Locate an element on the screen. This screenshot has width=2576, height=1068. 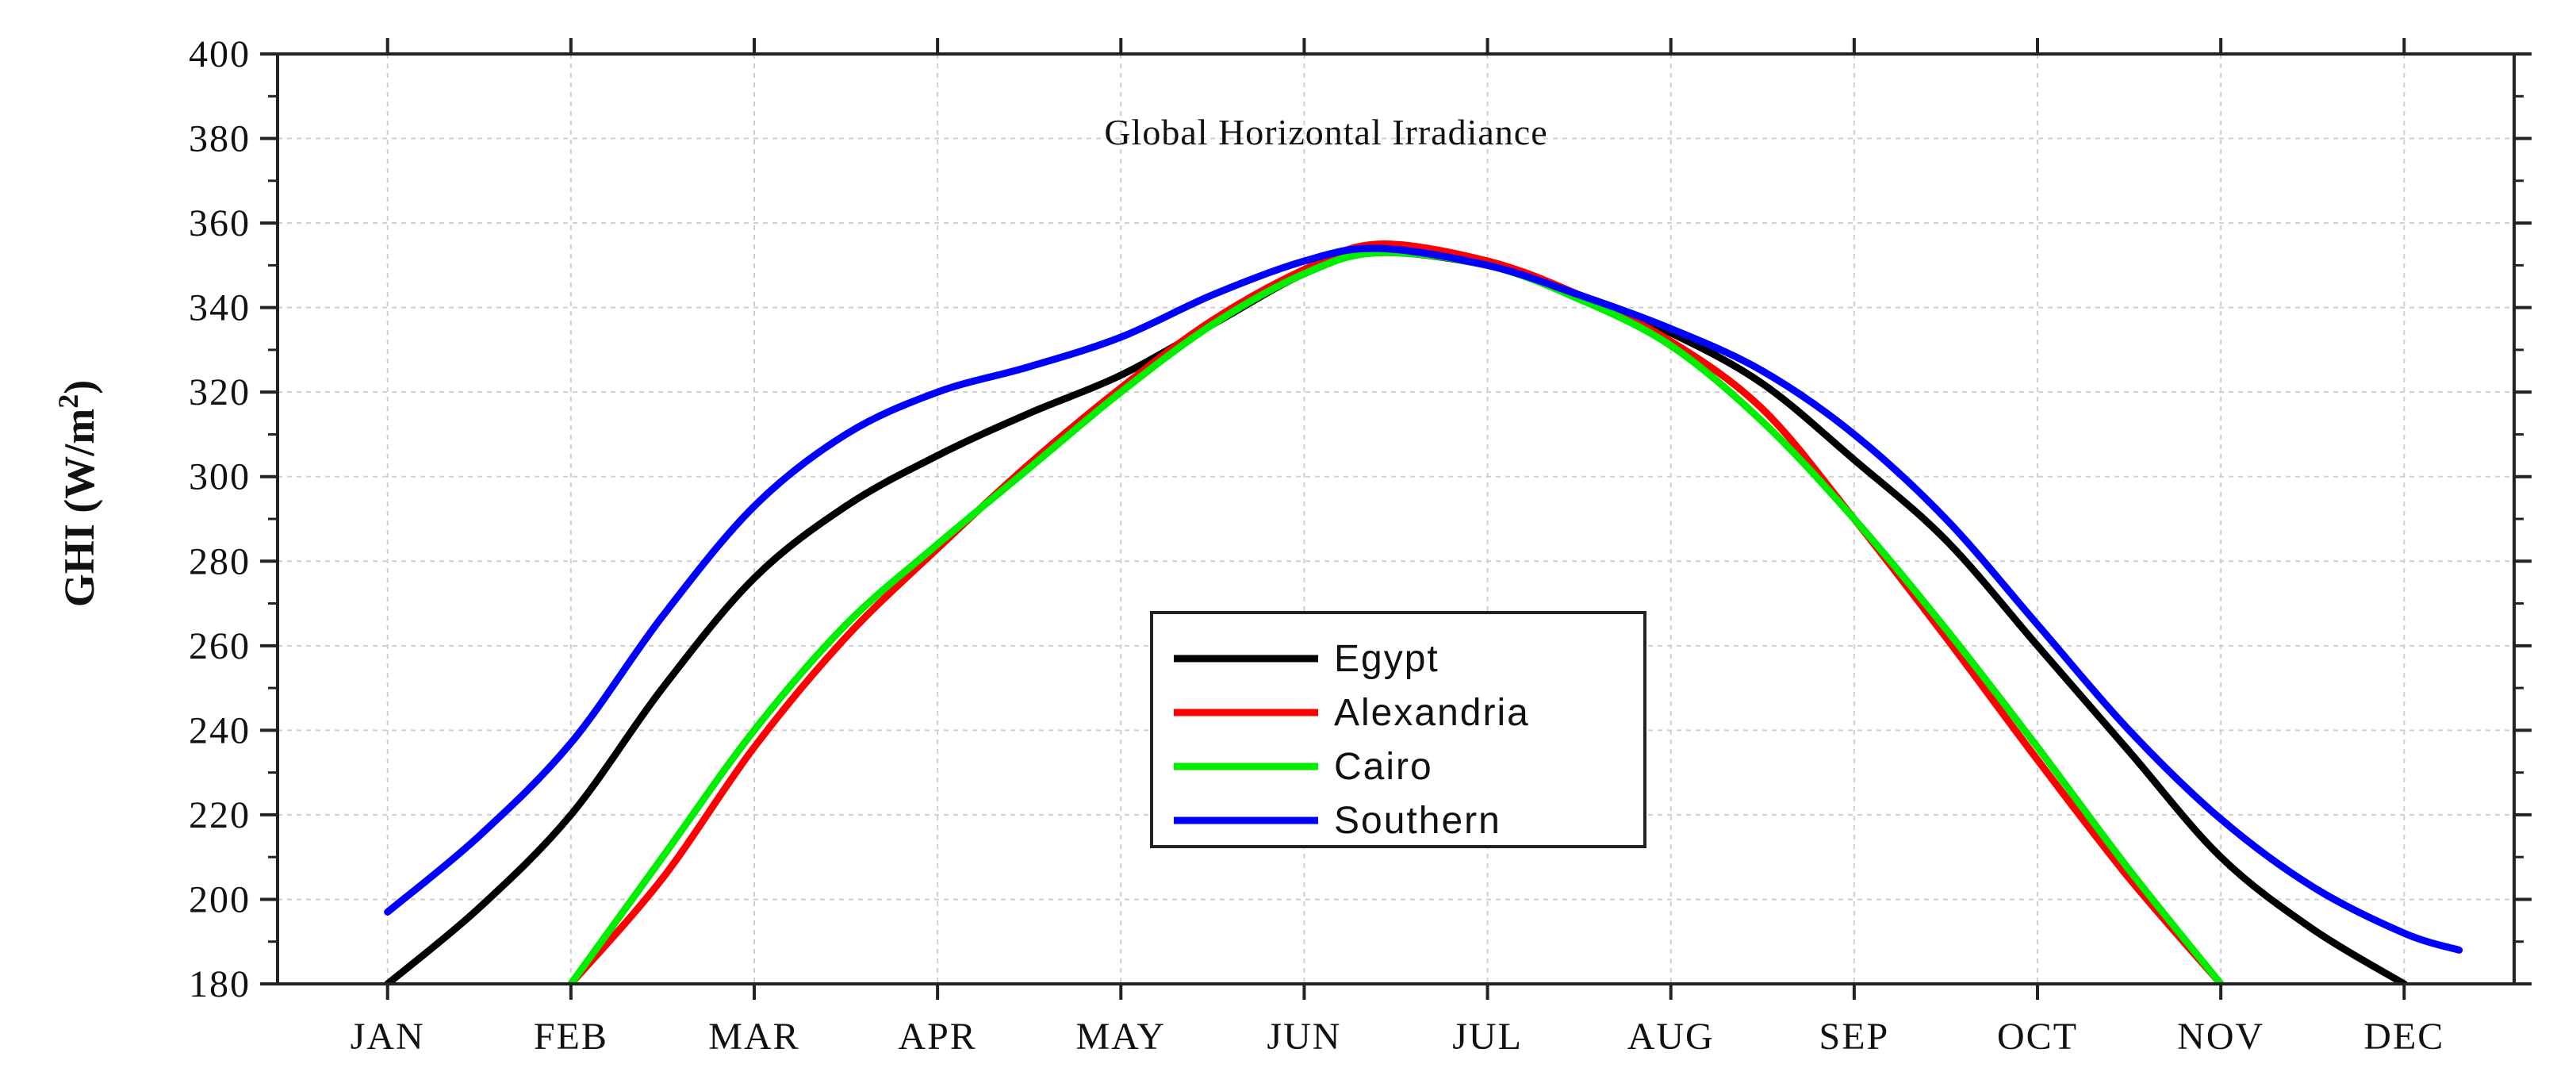
x-tick-label: OCT is located at coordinates (2038, 1037).